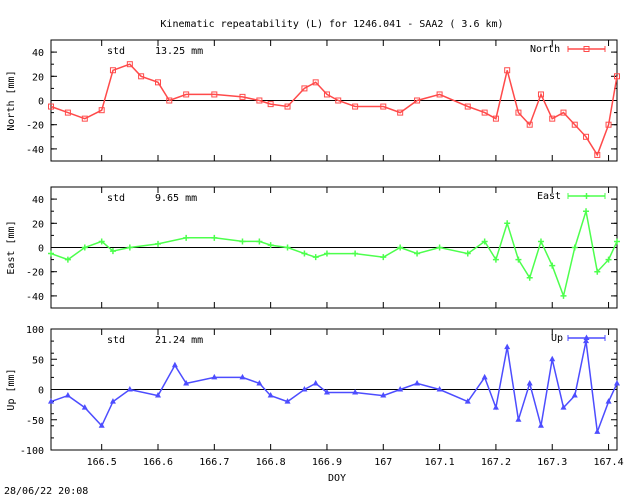 The image size is (640, 496). Describe the element at coordinates (11, 389) in the screenshot. I see `y-axis-label: Up [mm]` at that location.